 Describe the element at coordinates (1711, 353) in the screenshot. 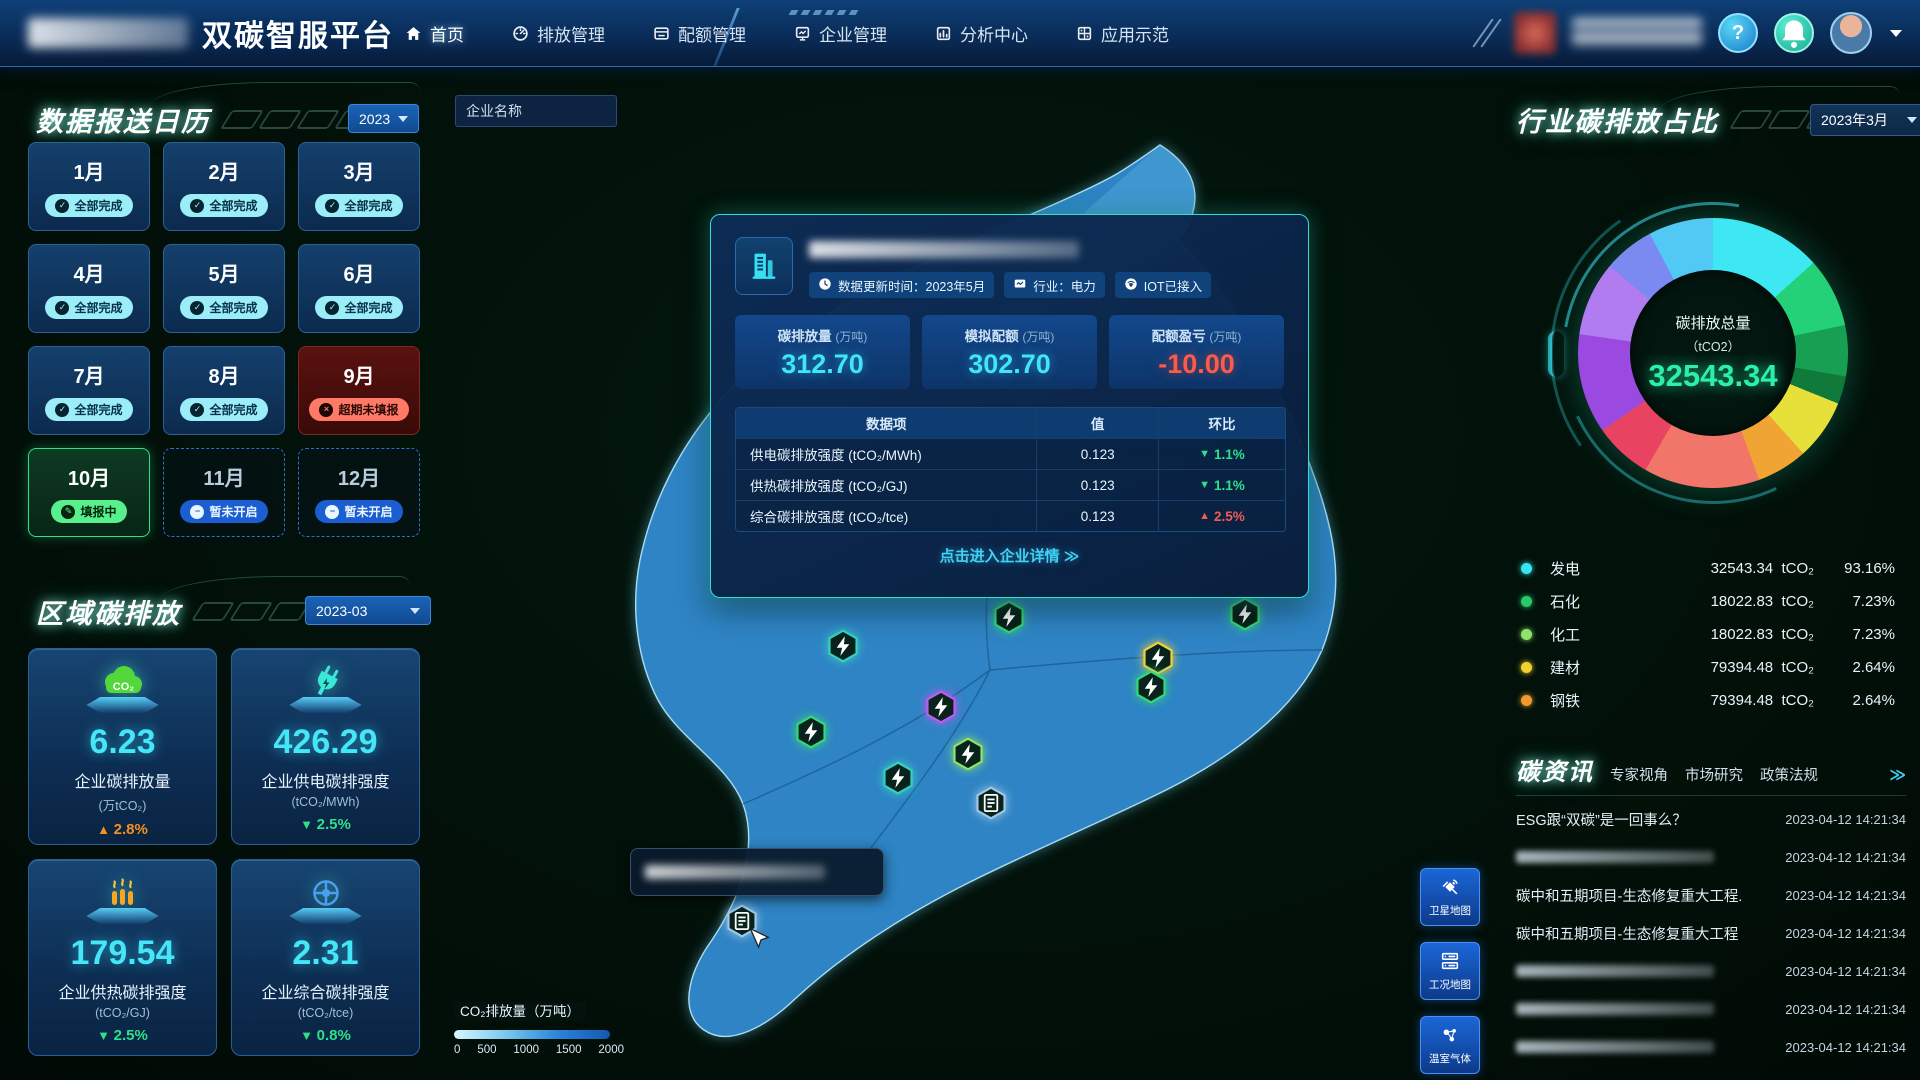

I see `industry-donut-chart: 碳排放总量 （tCO2） 32543.34` at that location.